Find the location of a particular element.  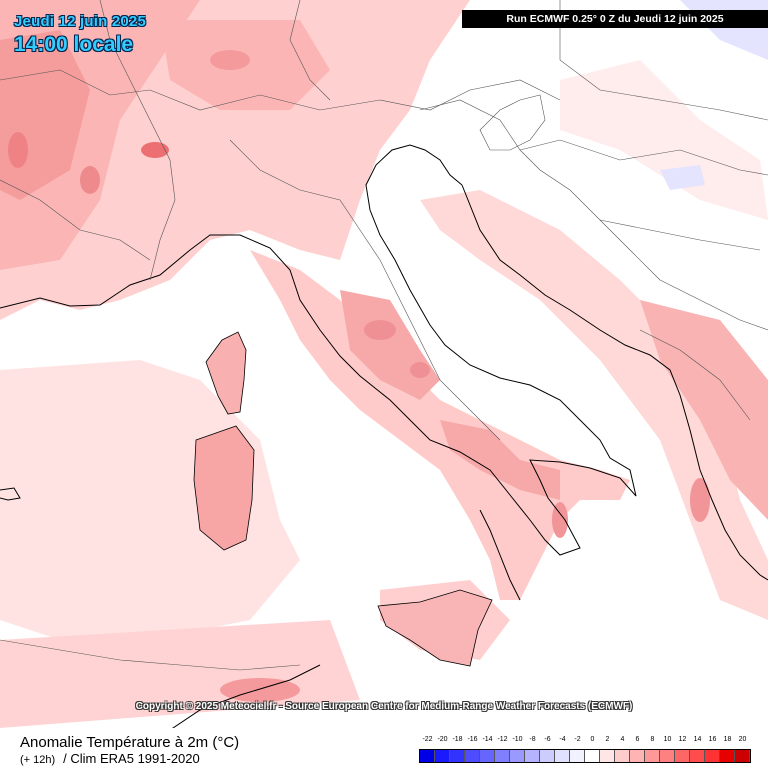

legend-tick-label: 18 is located at coordinates (727, 739).